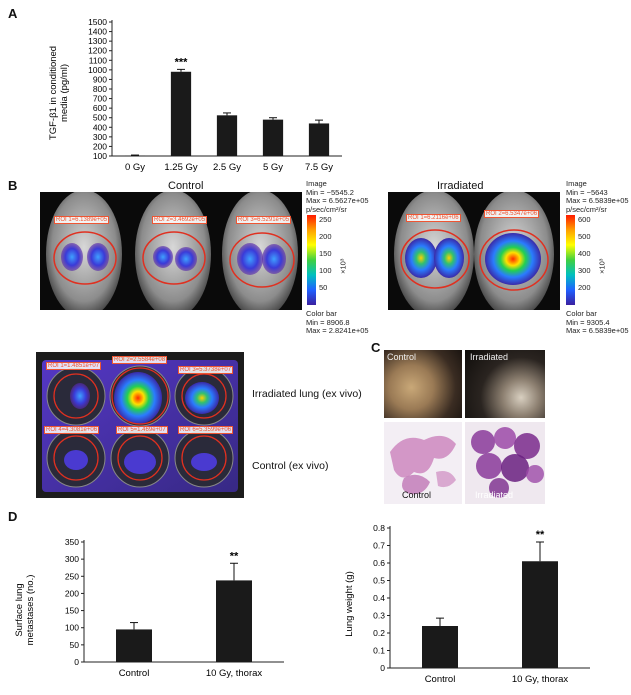 Image resolution: width=631 pixels, height=695 pixels. I want to click on chart-a-ylabel-line2: media (pg/ml), so click(64, 93).